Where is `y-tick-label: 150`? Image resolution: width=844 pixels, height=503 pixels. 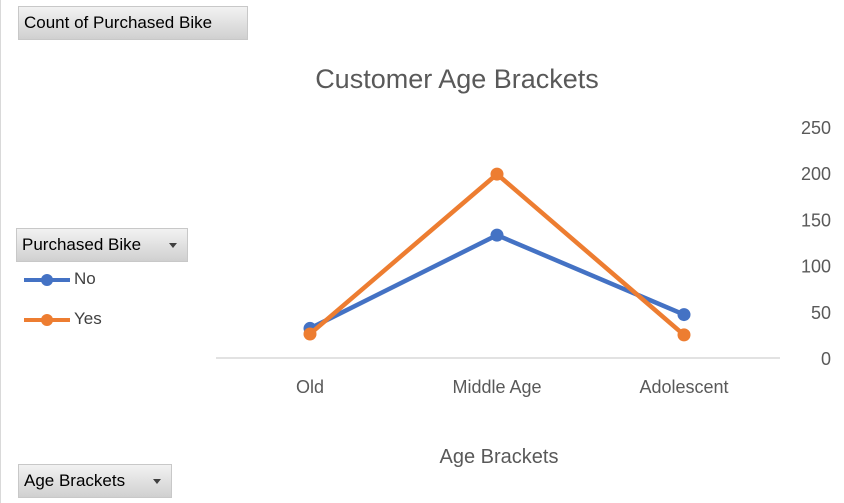 y-tick-label: 150 is located at coordinates (816, 220).